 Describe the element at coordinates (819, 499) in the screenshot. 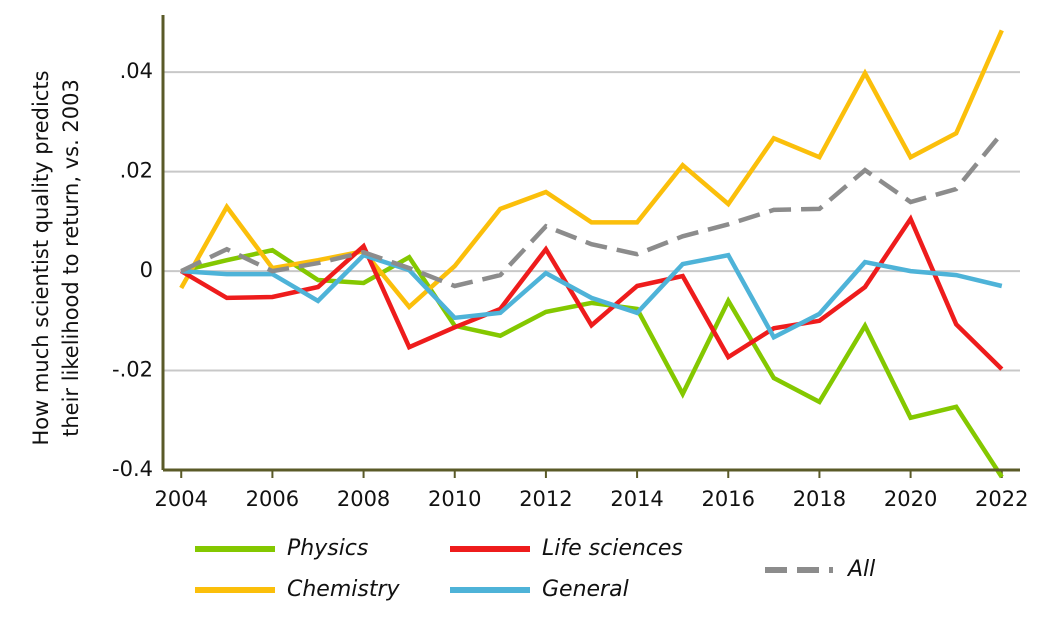

I see `x-tick-label: 2018` at that location.